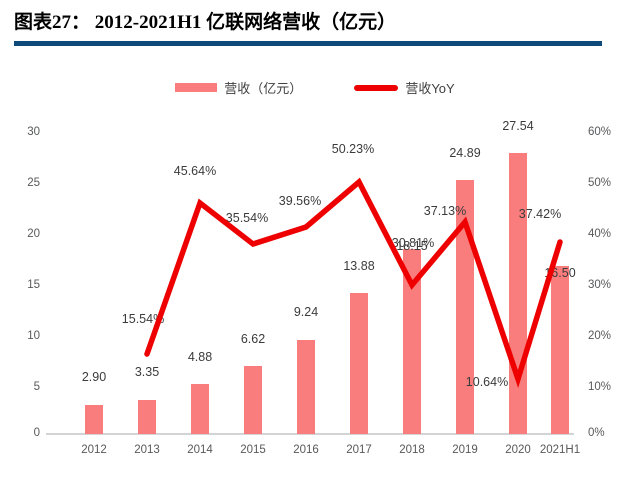 This screenshot has width=630, height=501. I want to click on bar-value-2016: 9.24, so click(306, 312).